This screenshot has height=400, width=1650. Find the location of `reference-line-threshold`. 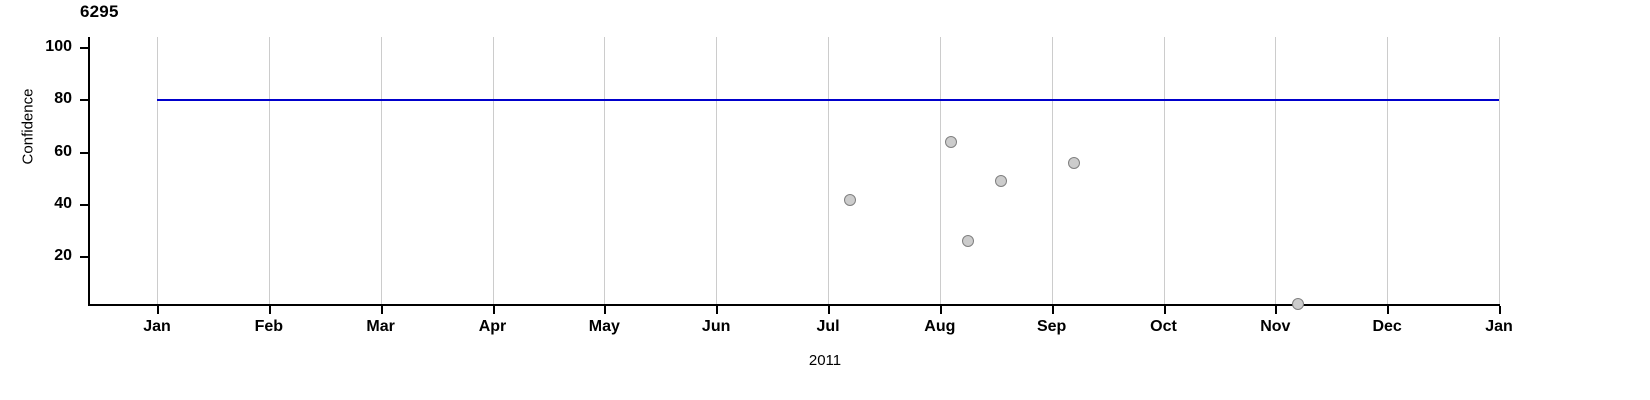

reference-line-threshold is located at coordinates (828, 100).